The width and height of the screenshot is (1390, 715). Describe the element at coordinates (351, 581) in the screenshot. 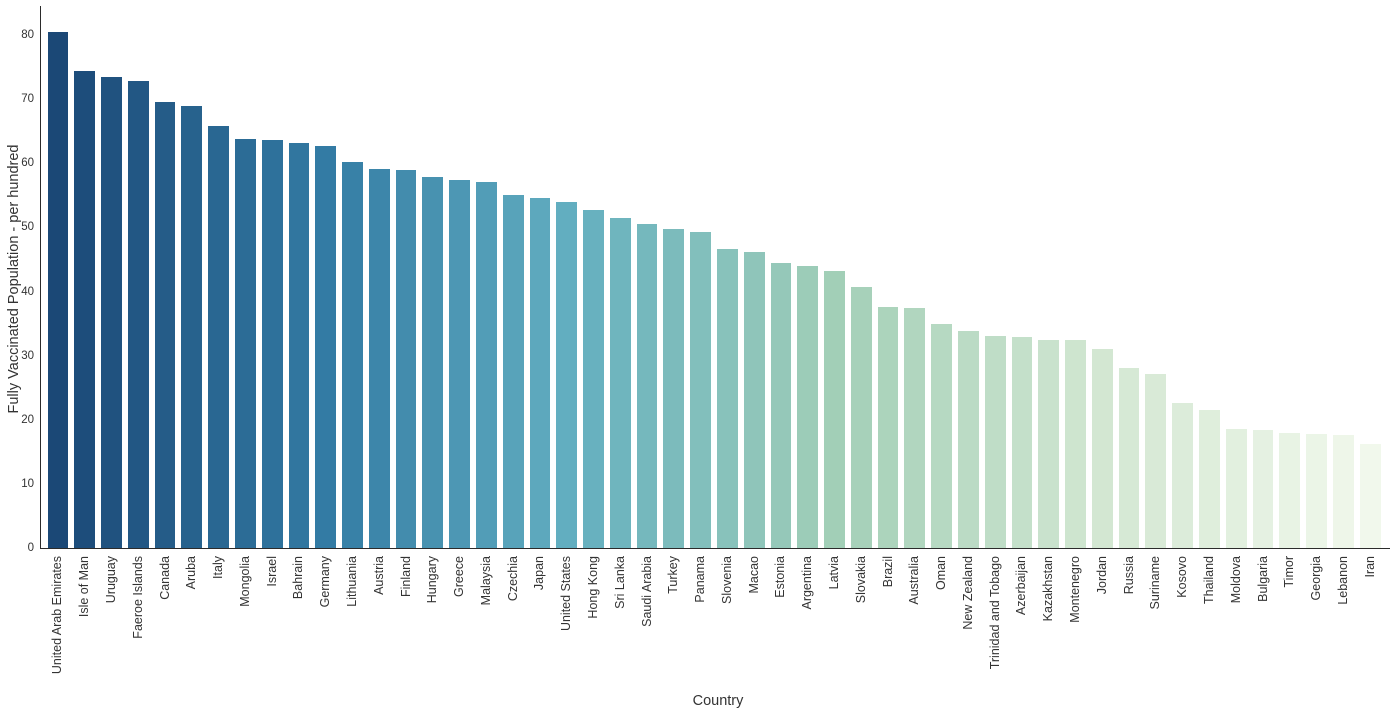

I see `x-tick-label: Lithuania` at that location.